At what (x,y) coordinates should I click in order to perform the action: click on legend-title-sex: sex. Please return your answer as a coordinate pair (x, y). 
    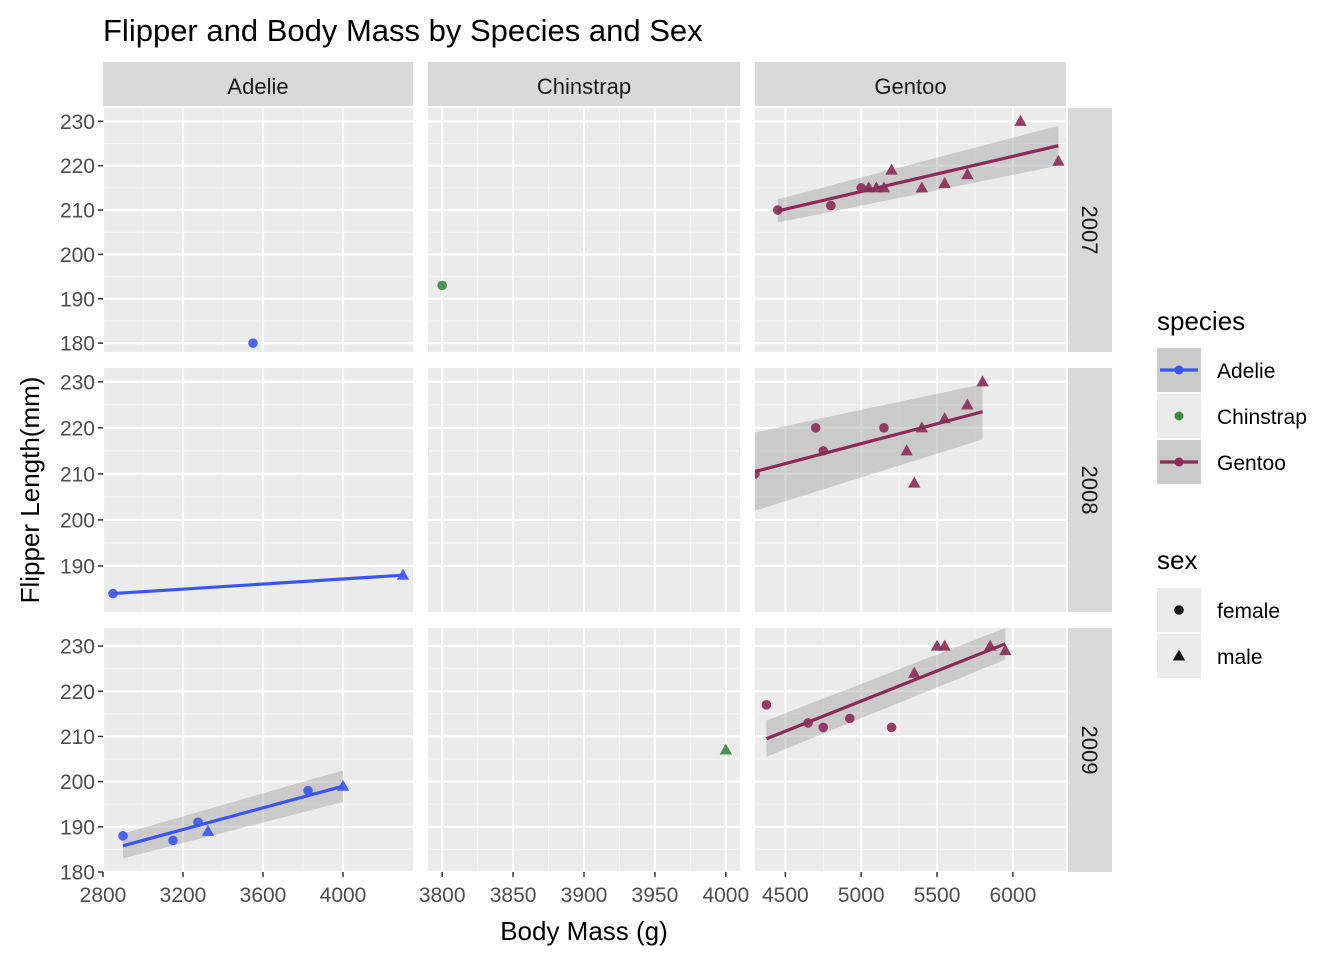
    Looking at the image, I should click on (1177, 560).